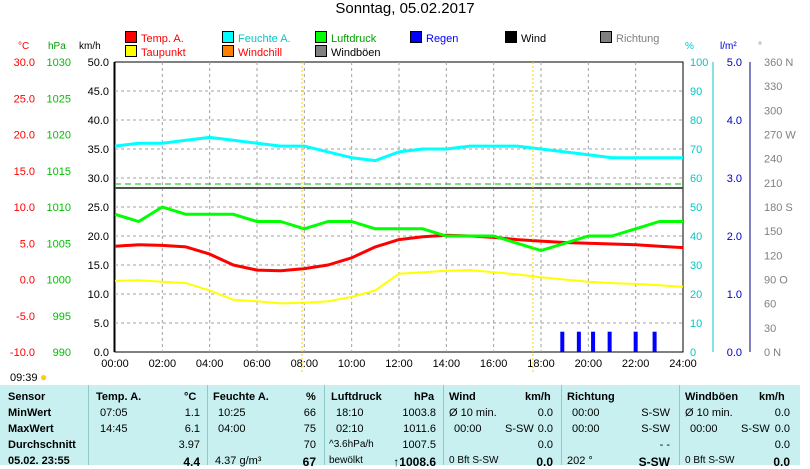 The width and height of the screenshot is (810, 469). Describe the element at coordinates (101, 353) in the screenshot. I see `wind-tick-label: 0.0` at that location.